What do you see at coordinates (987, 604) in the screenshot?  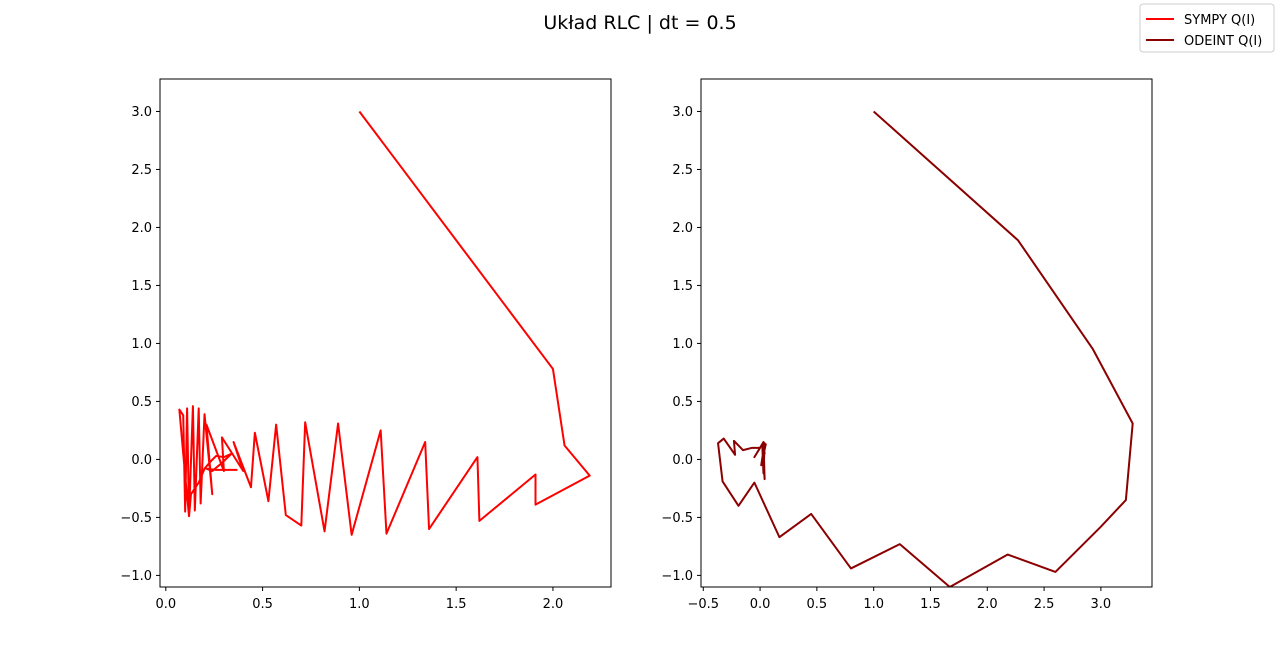 I see `x-tick-label-right: 2.0` at bounding box center [987, 604].